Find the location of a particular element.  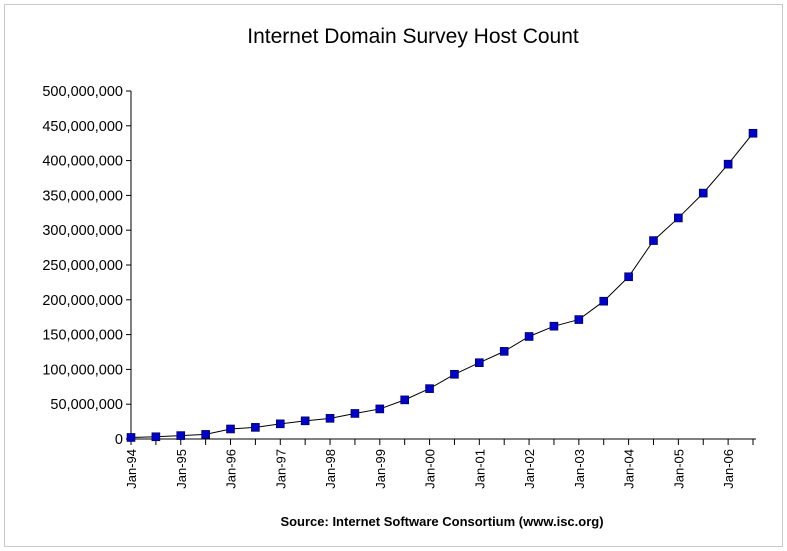

x-tick-label: Jan-02 is located at coordinates (529, 469).